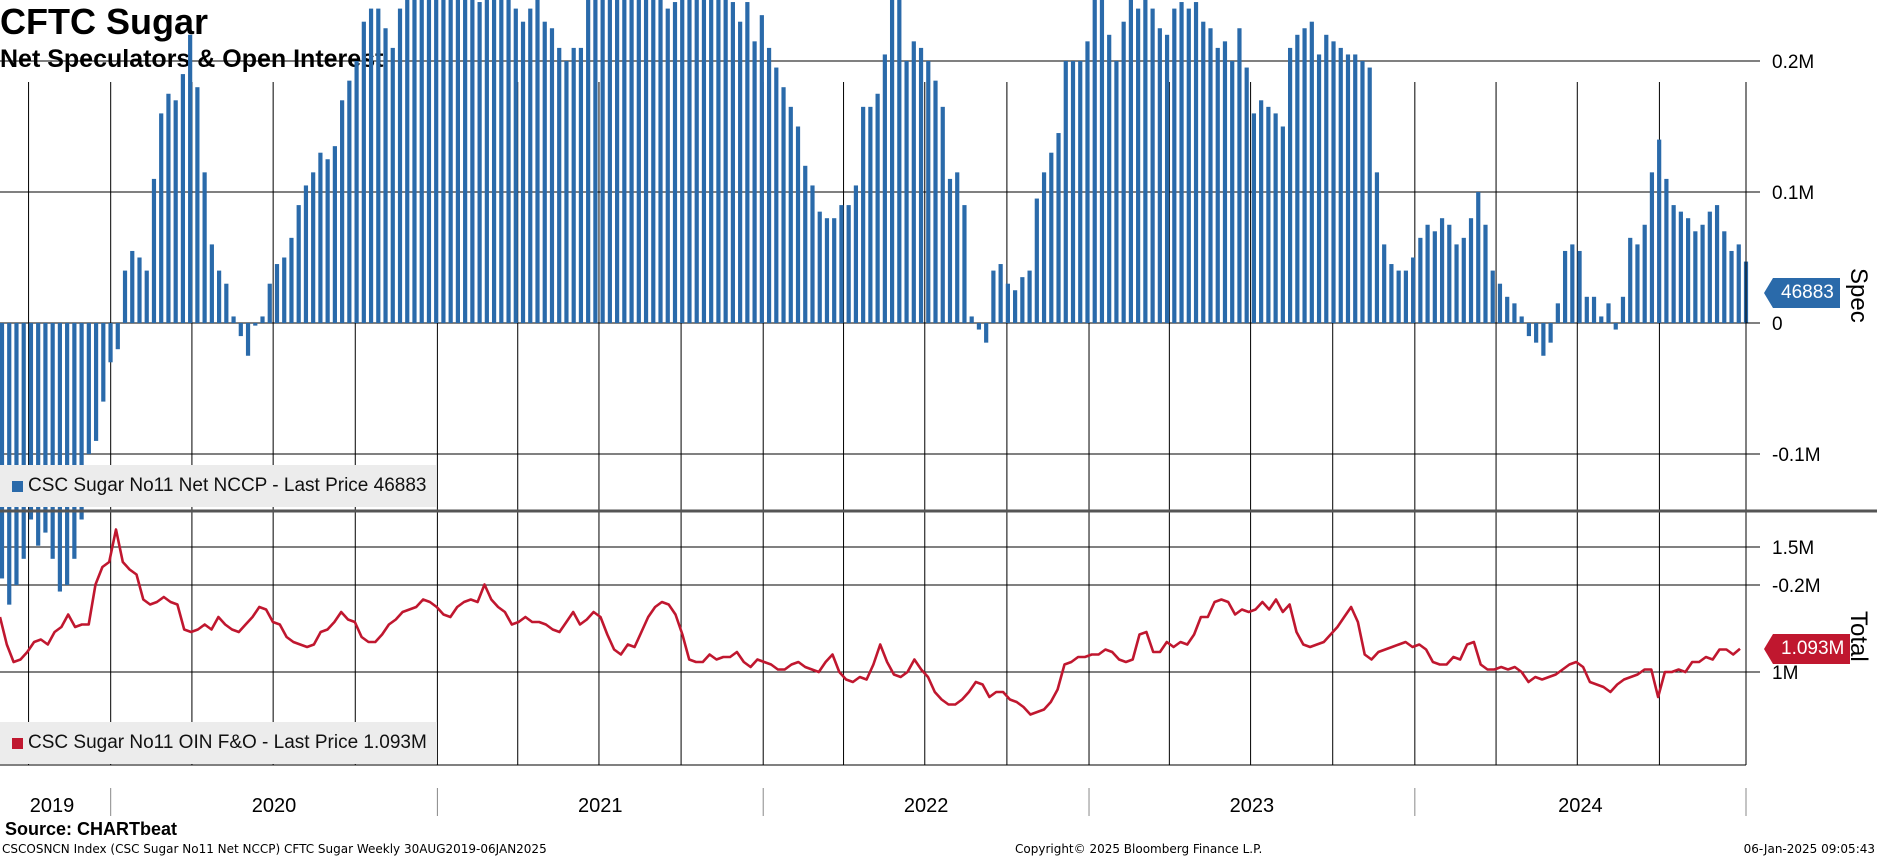 This screenshot has height=859, width=1877. I want to click on chart-title: CFTC Sugar, so click(104, 21).